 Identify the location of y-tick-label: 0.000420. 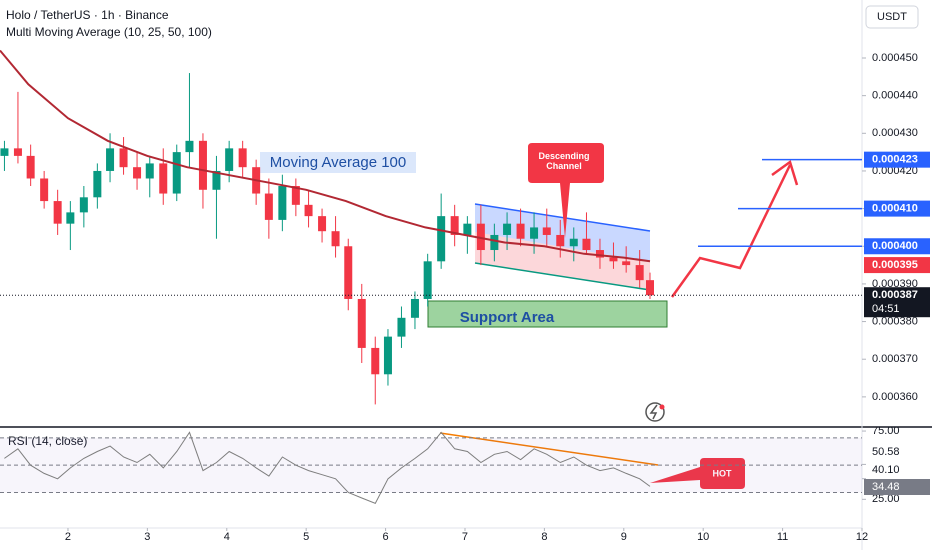
(895, 171).